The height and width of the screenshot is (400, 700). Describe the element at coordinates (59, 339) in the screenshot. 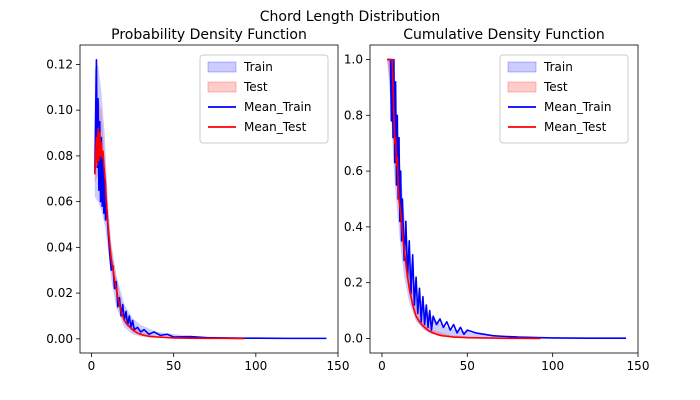

I see `y-tick-label: 0.00` at that location.